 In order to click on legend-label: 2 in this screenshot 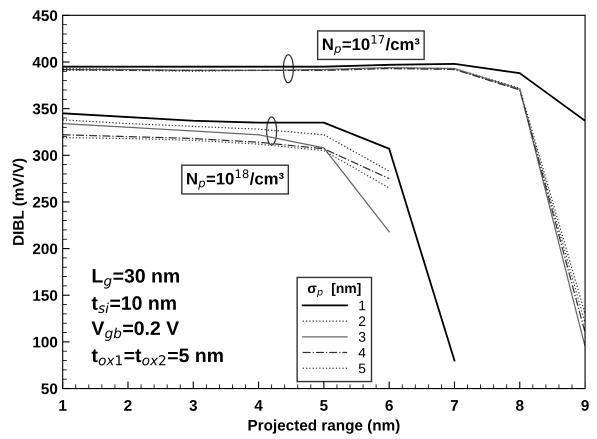, I will do `click(362, 321)`.